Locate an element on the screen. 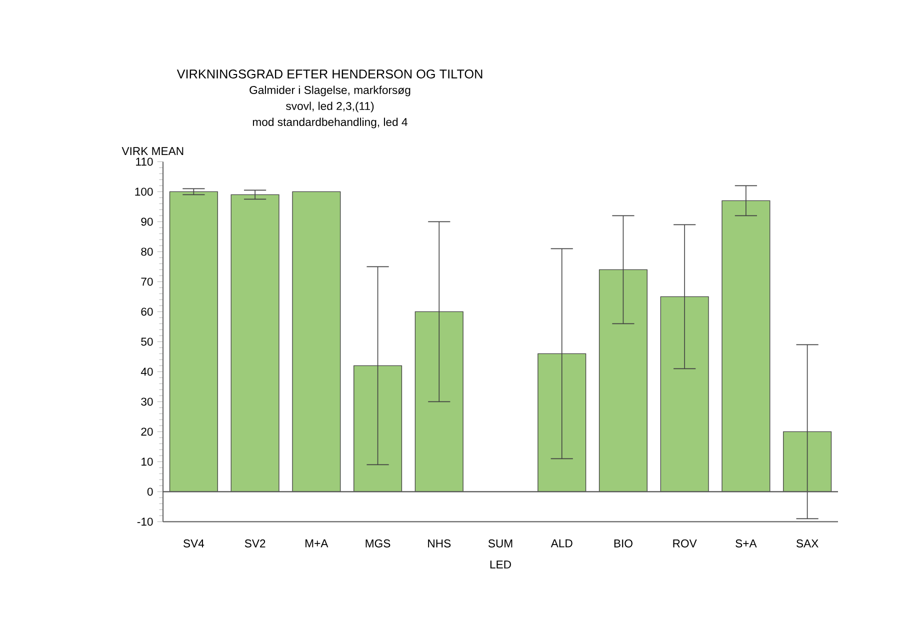 Image resolution: width=897 pixels, height=621 pixels. chart-subtitle: Galmider i Slagelse, markforsøg is located at coordinates (330, 91).